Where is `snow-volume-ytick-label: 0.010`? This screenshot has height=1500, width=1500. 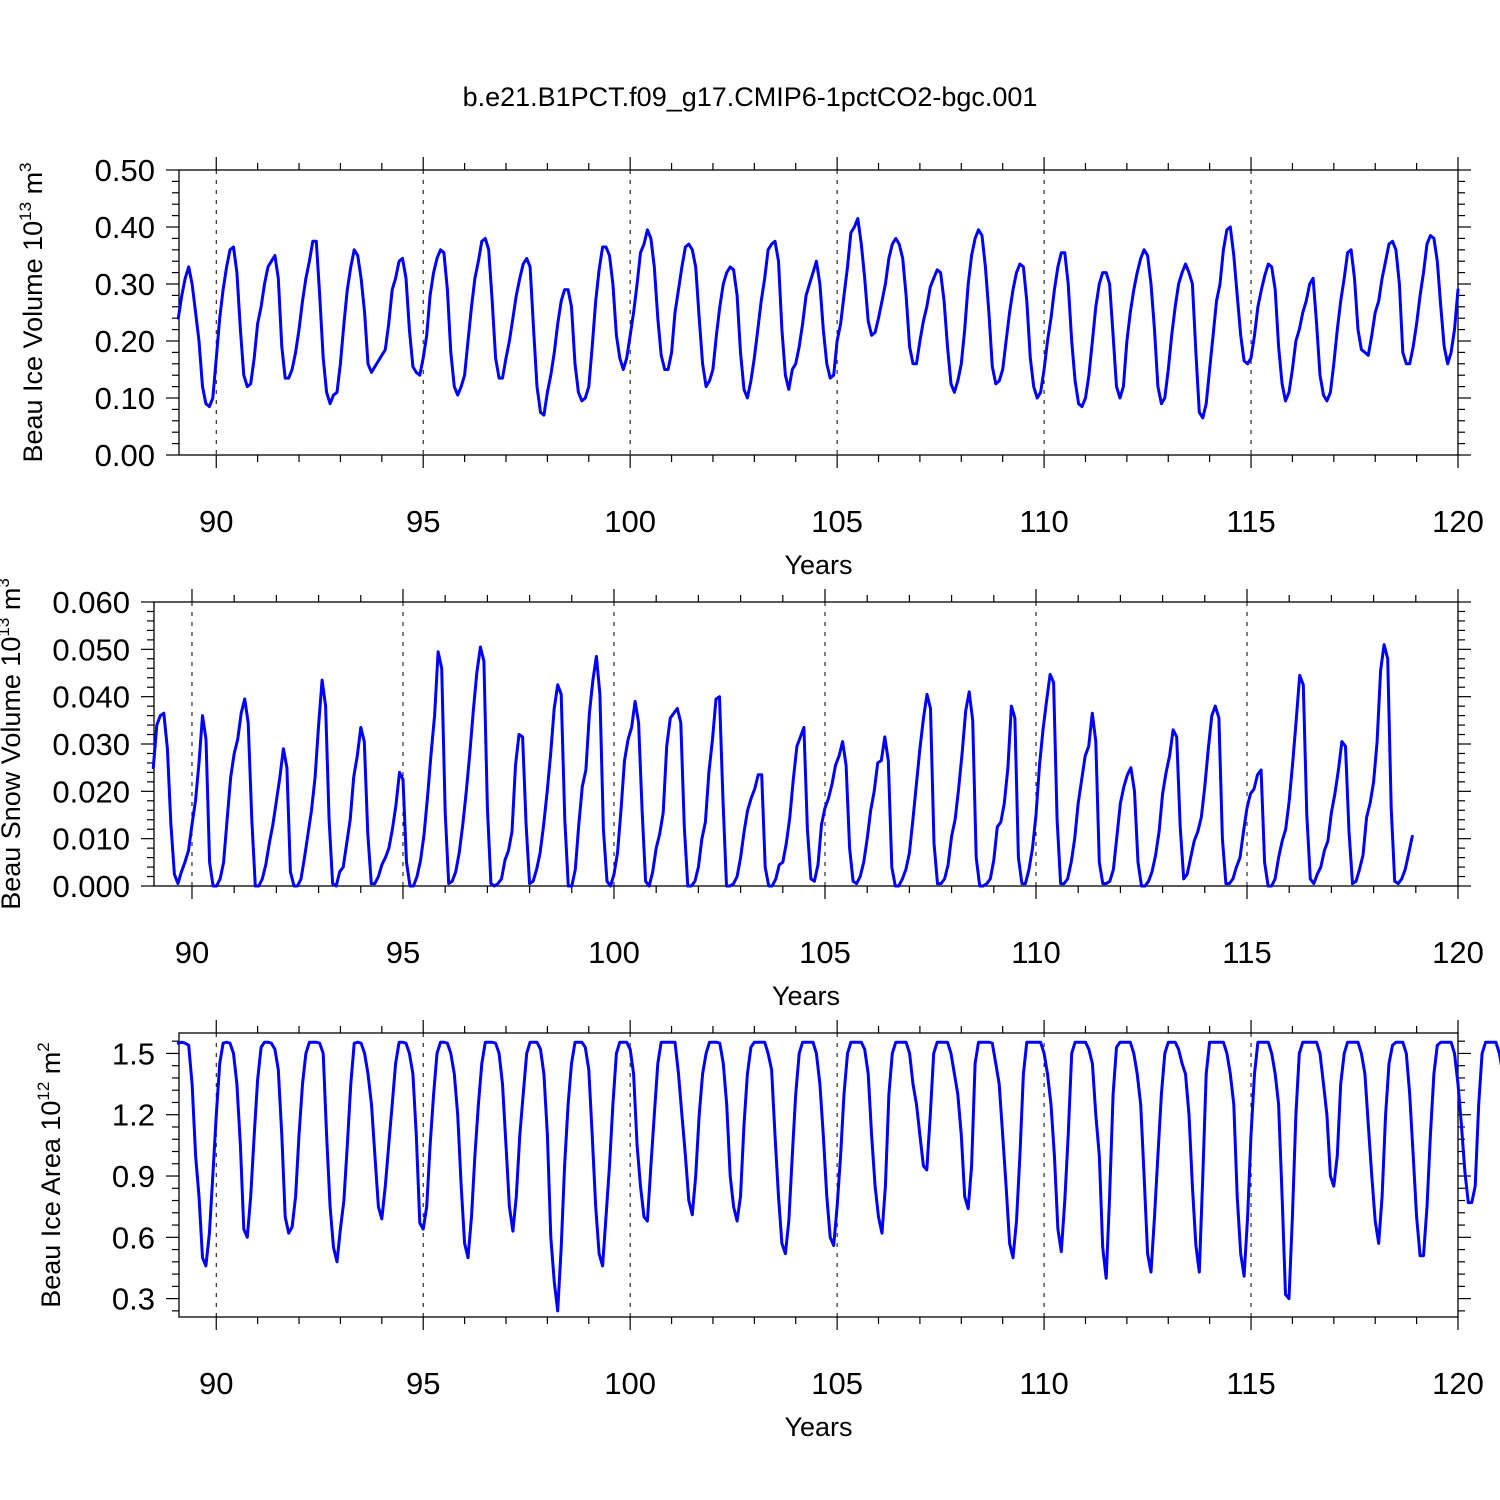
snow-volume-ytick-label: 0.010 is located at coordinates (91, 839).